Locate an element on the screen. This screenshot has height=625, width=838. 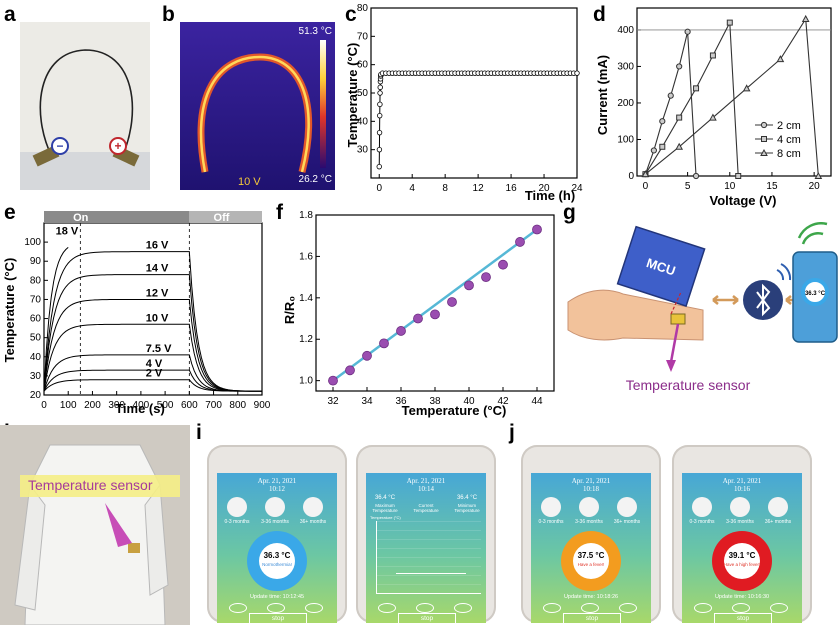
chart-d-xlabel: Voltage (V) is located at coordinates (743, 200).